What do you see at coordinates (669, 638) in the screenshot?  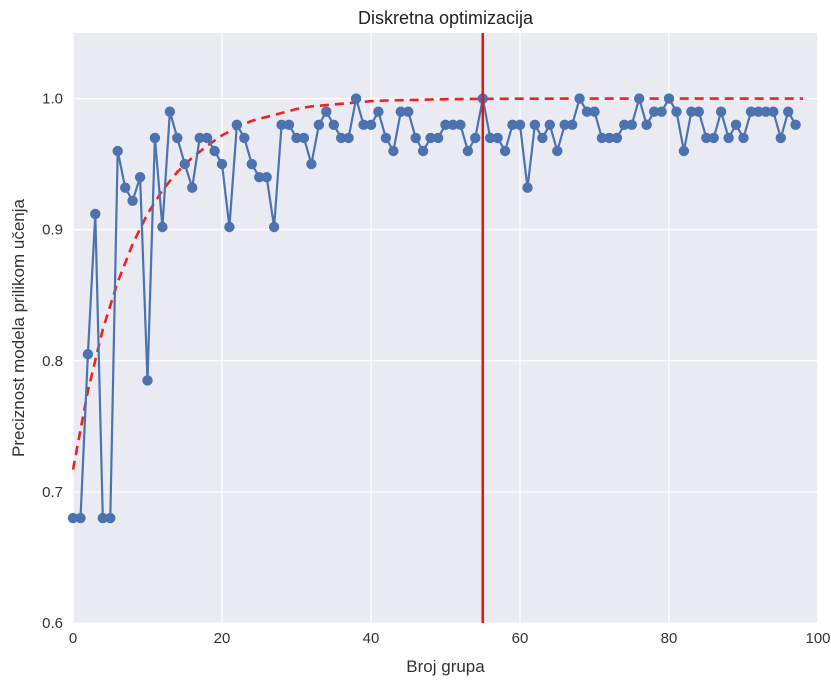 I see `x-tick-label: 80` at bounding box center [669, 638].